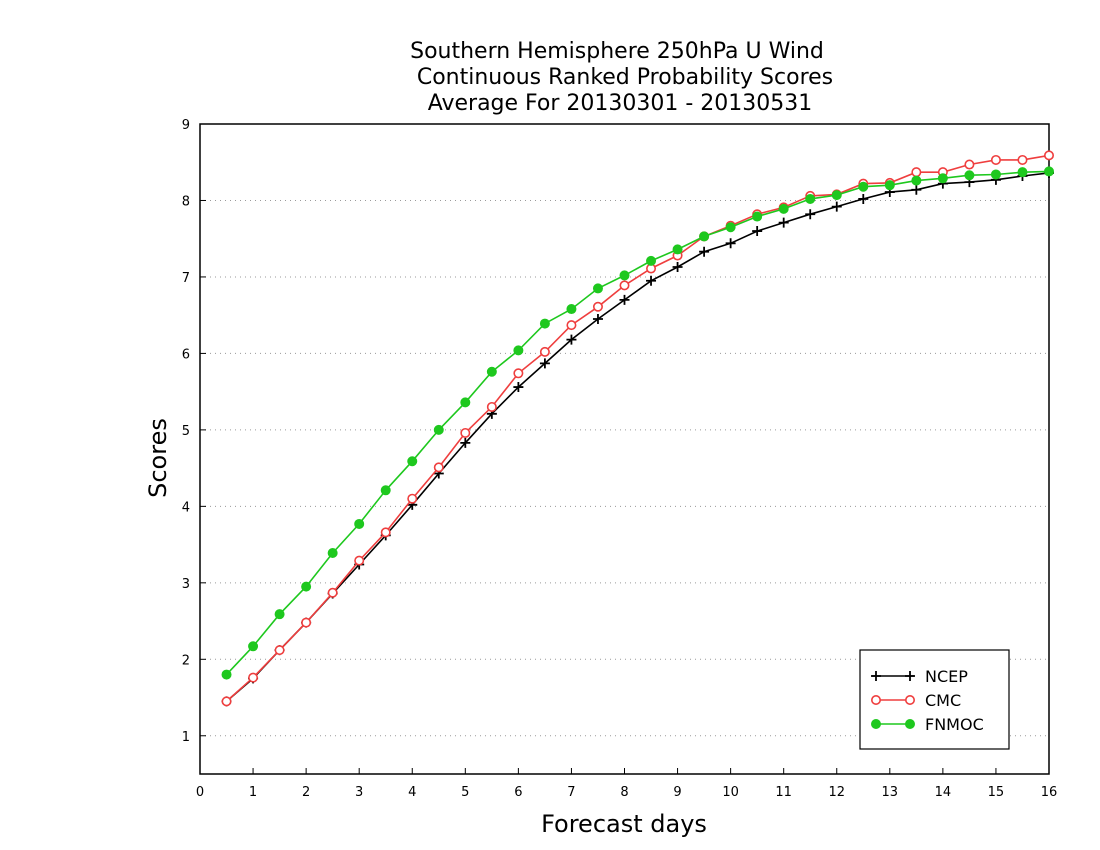 This screenshot has width=1100, height=850. Describe the element at coordinates (186, 584) in the screenshot. I see `y-tick-label-3: 3` at that location.